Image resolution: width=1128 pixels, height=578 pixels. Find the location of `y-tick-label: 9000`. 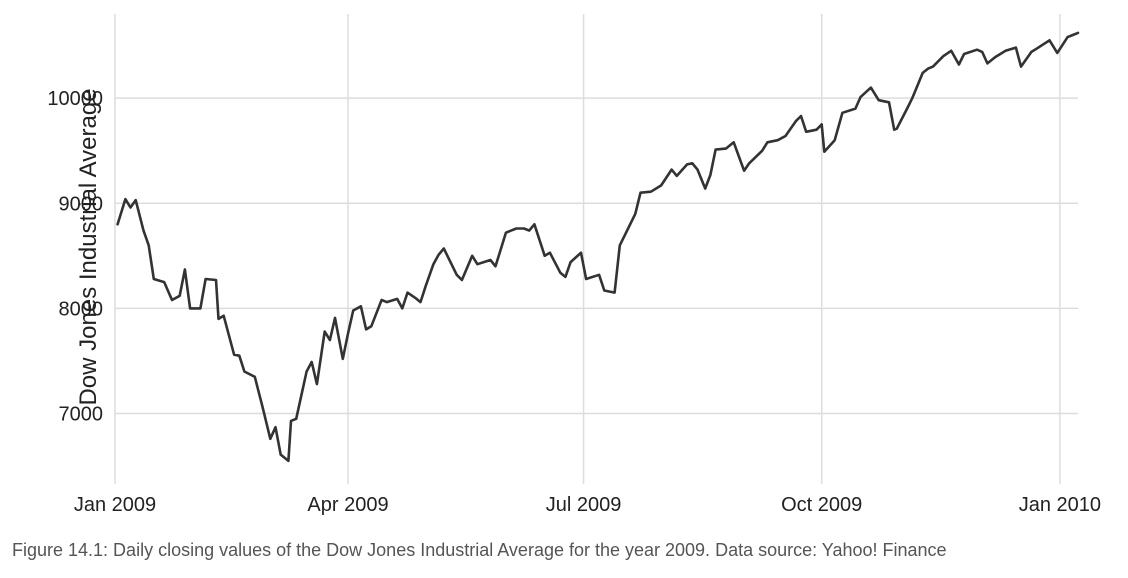

y-tick-label: 9000 is located at coordinates (81, 204).